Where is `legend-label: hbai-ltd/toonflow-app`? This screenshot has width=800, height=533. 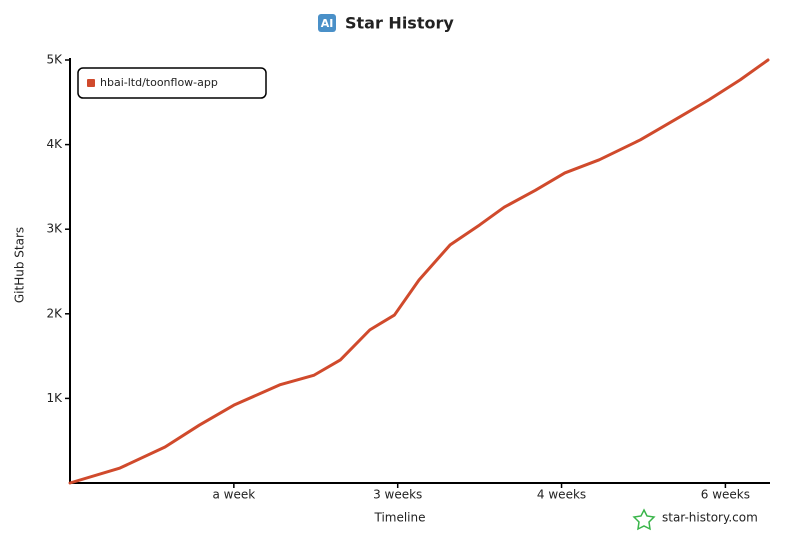
legend-label: hbai-ltd/toonflow-app is located at coordinates (159, 82).